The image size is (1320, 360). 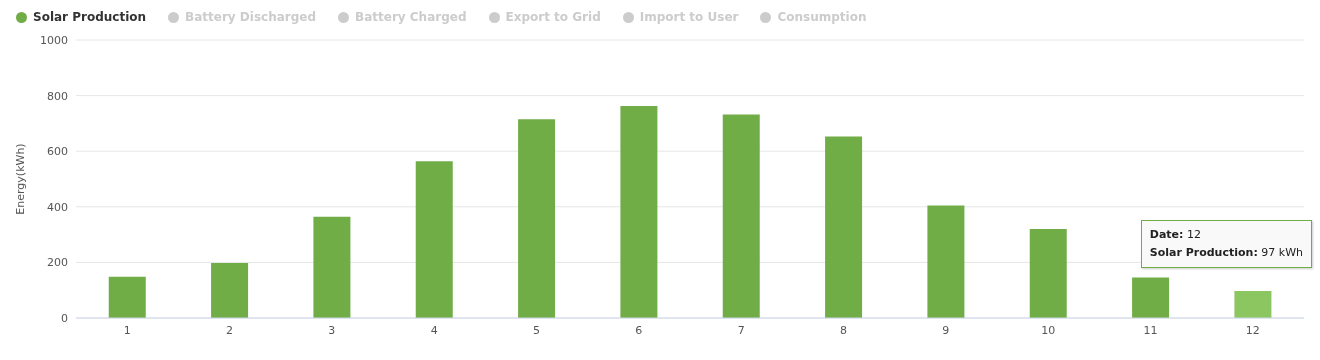 I want to click on x-tick-label: 6, so click(x=639, y=330).